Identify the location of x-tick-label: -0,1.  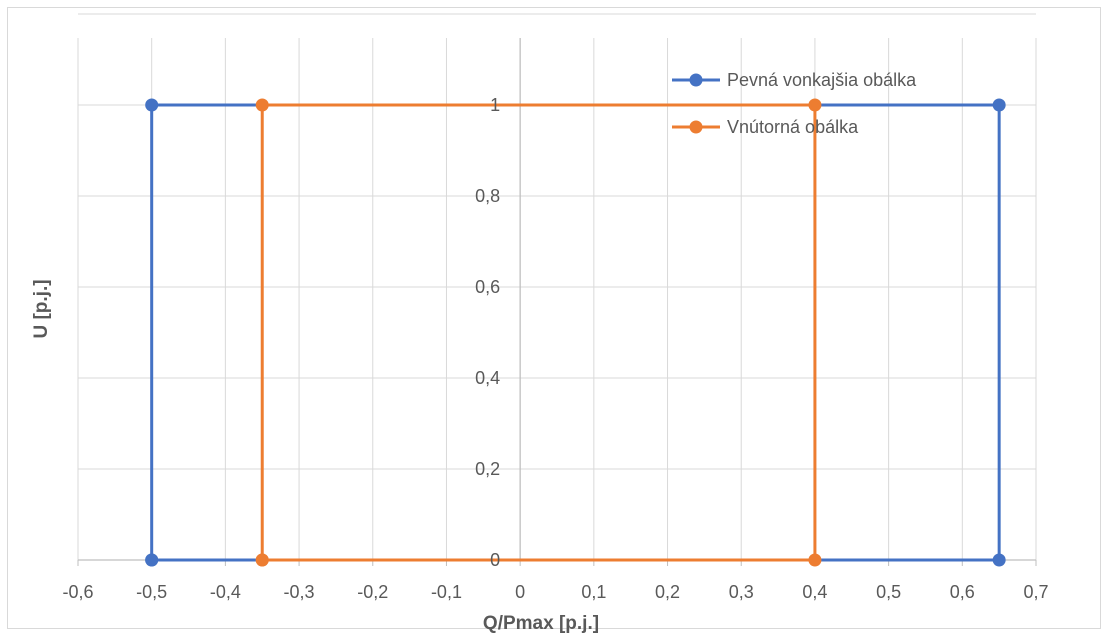
(446, 592).